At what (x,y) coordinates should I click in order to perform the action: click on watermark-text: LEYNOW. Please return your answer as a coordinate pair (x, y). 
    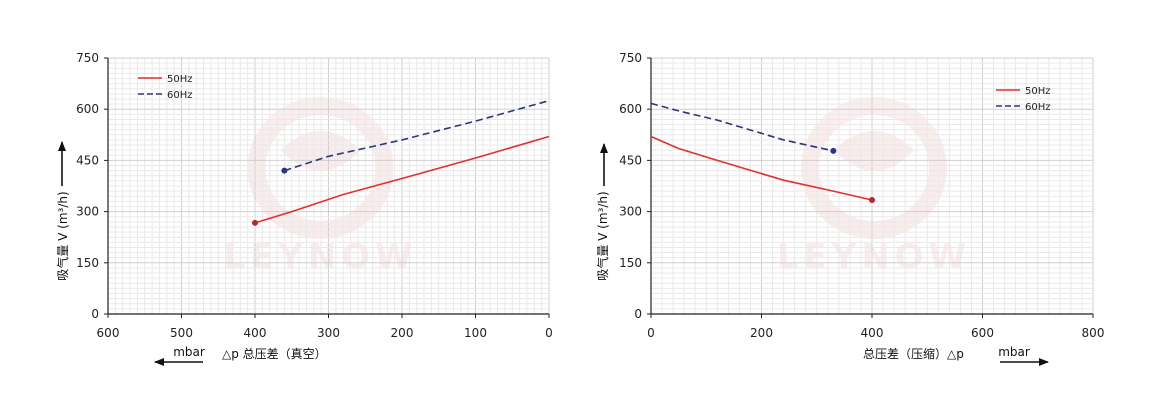
    Looking at the image, I should click on (320, 257).